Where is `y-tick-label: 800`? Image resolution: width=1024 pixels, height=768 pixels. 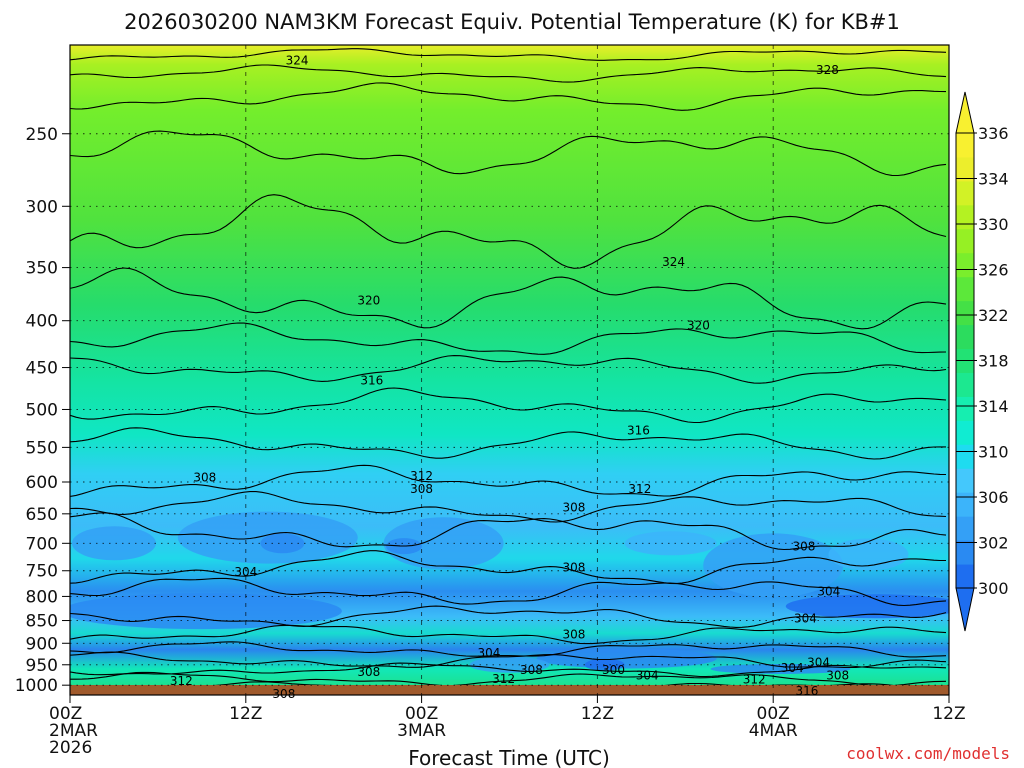 y-tick-label: 800 is located at coordinates (42, 597).